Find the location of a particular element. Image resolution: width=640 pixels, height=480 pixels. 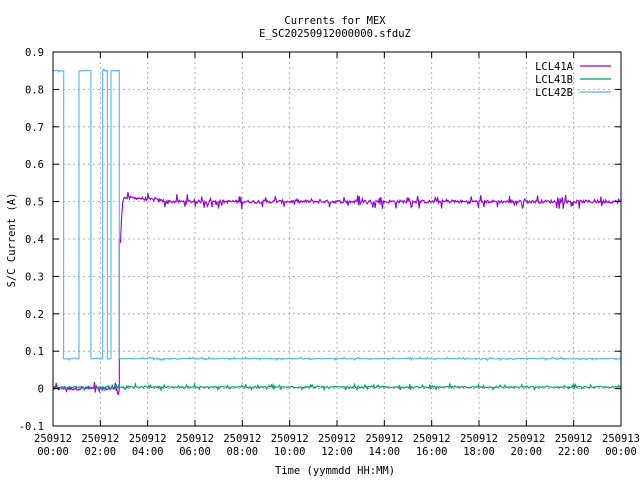

x-tick-label-time: 14:00 is located at coordinates (385, 452).